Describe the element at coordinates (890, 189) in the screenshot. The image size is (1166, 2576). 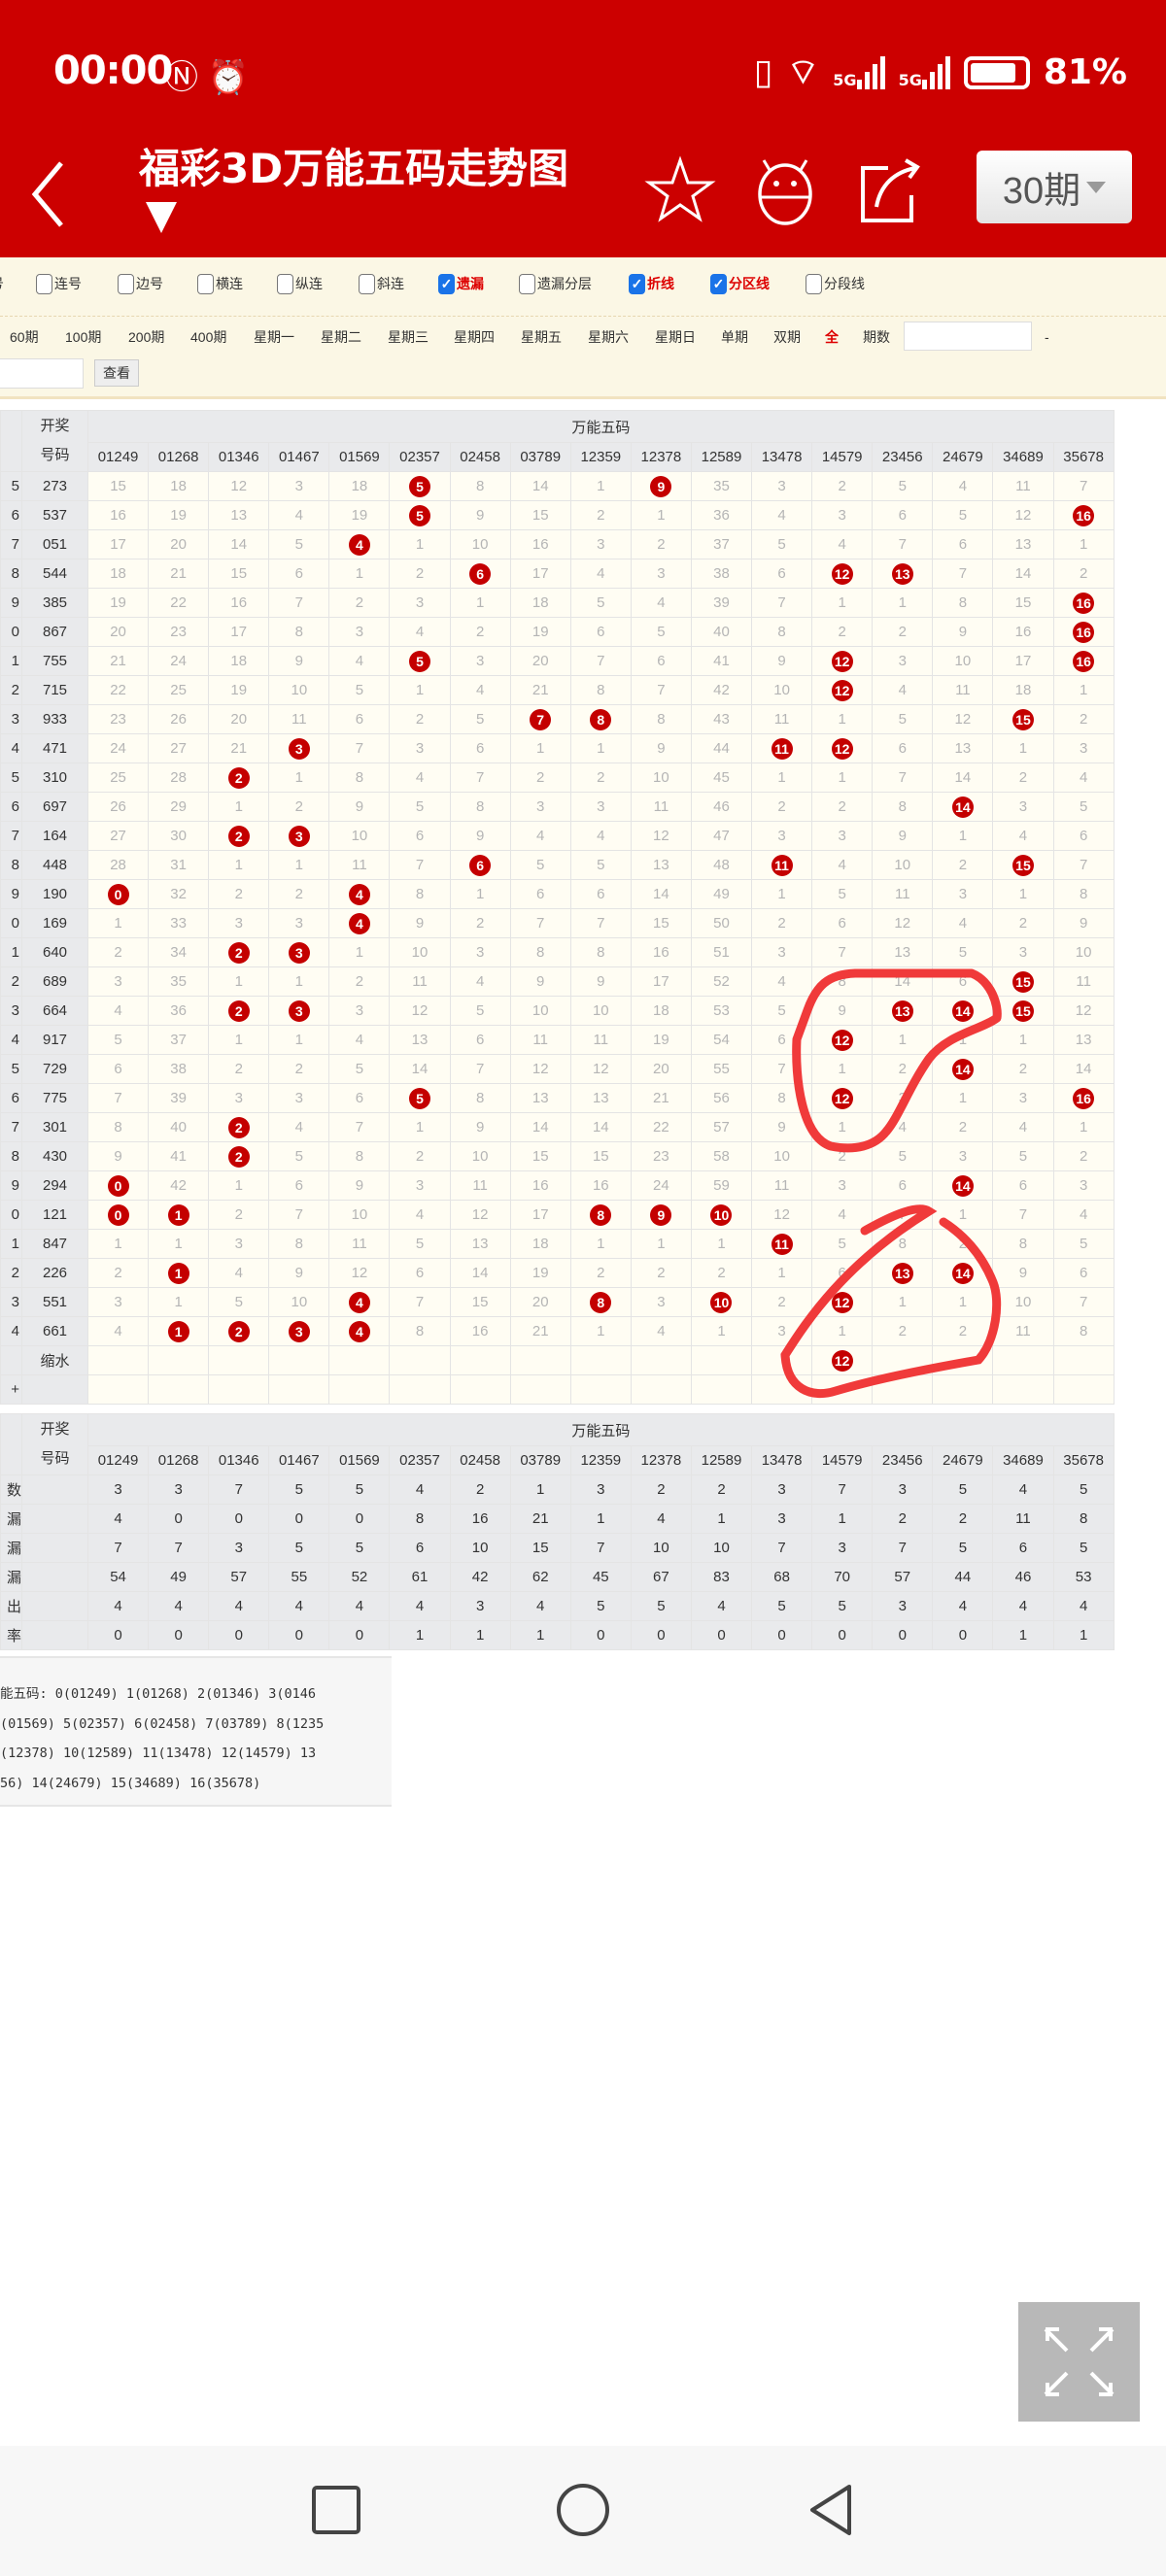
I see `share-icon` at that location.